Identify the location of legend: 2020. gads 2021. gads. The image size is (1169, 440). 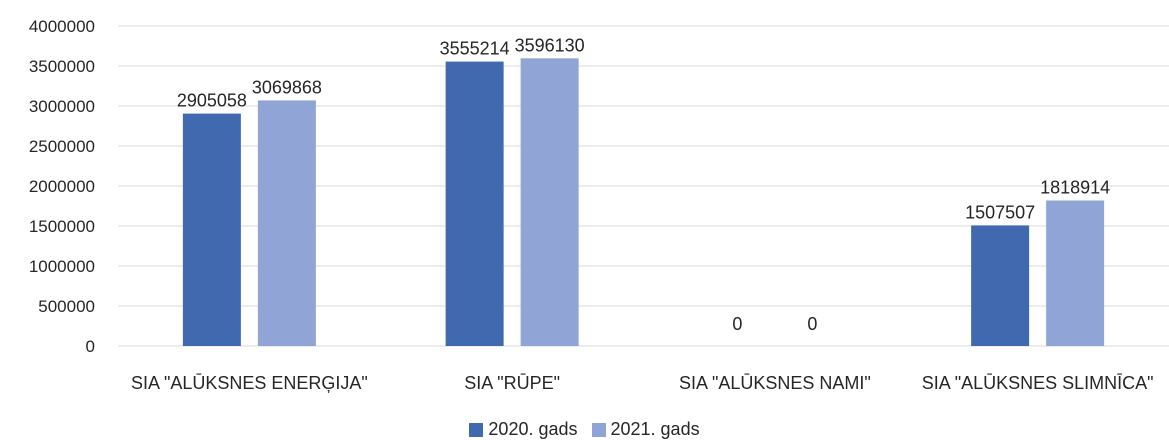
(584, 429).